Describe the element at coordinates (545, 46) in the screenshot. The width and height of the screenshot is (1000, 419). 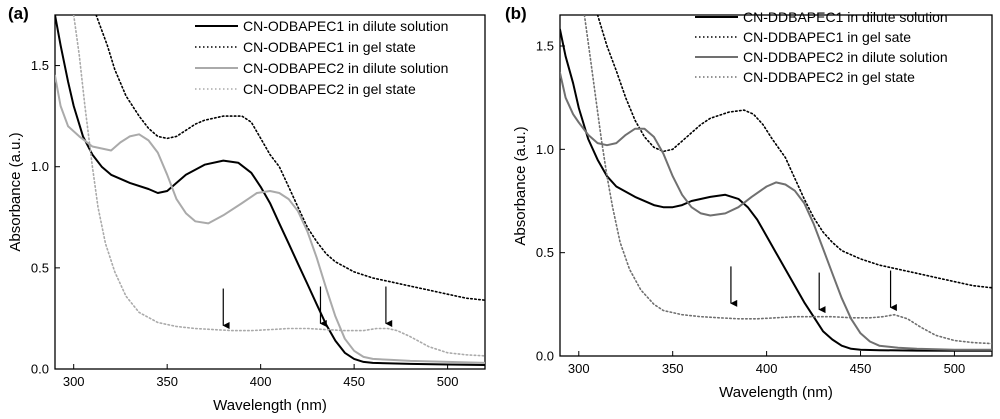
I see `y-tick-label-b-3: 1.5` at that location.